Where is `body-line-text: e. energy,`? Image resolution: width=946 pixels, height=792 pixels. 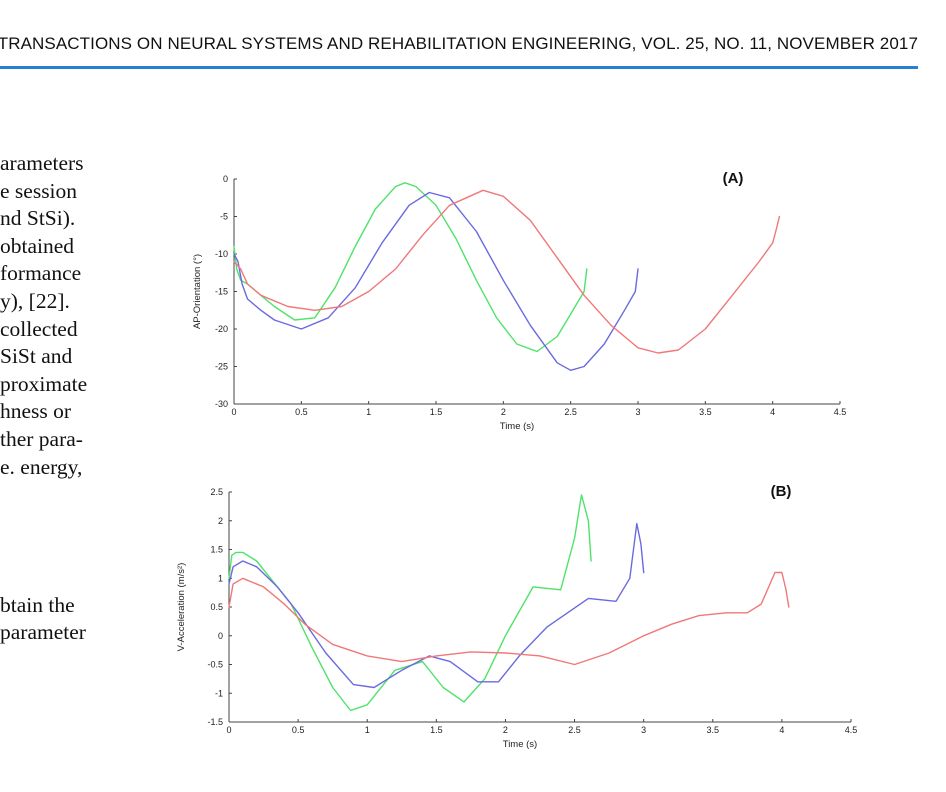
body-line-text: e. energy, is located at coordinates (41, 466).